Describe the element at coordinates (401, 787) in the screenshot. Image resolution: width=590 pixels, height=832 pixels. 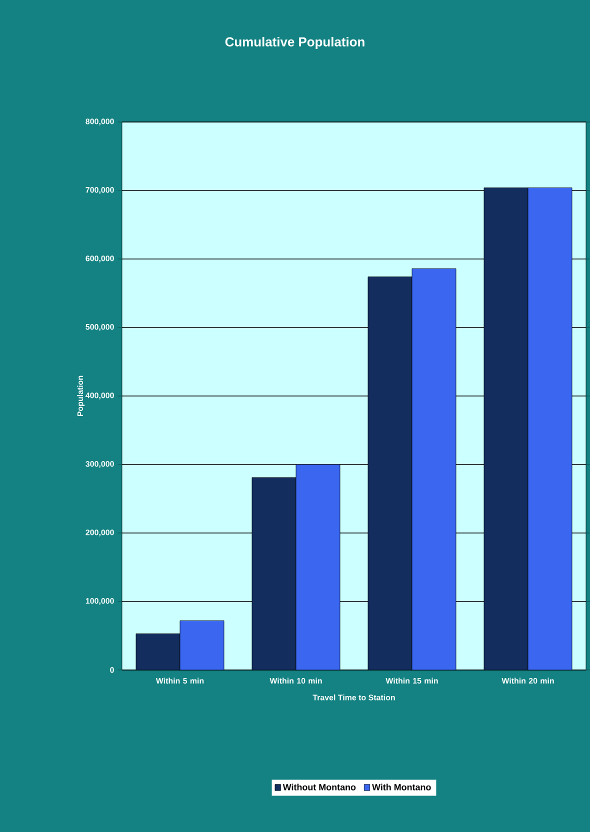
I see `legend-label: With Montano` at that location.